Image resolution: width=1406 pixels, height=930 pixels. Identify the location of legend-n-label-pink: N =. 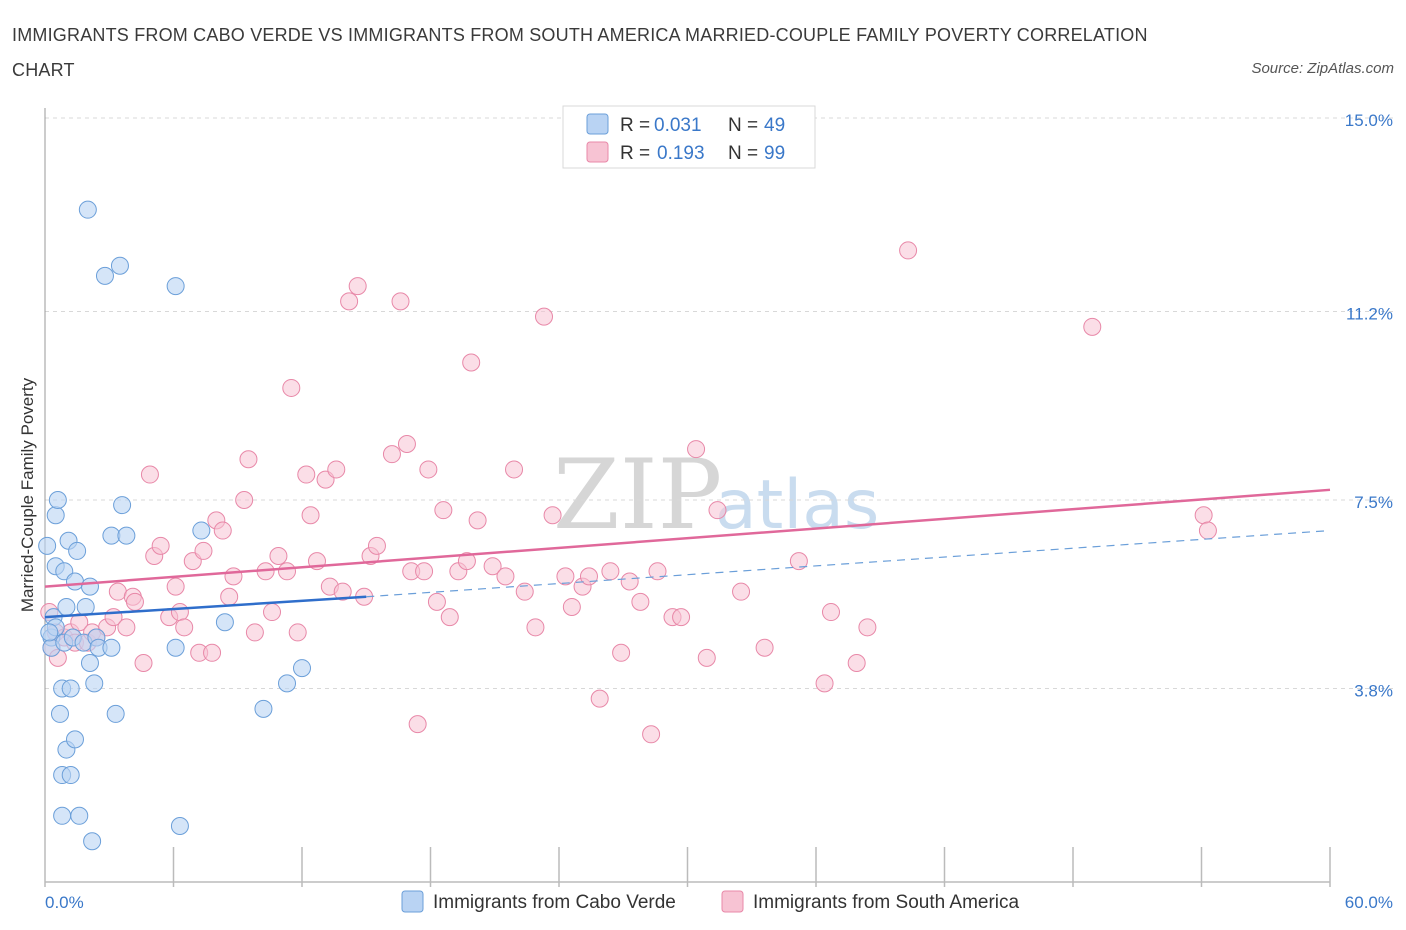
(743, 153).